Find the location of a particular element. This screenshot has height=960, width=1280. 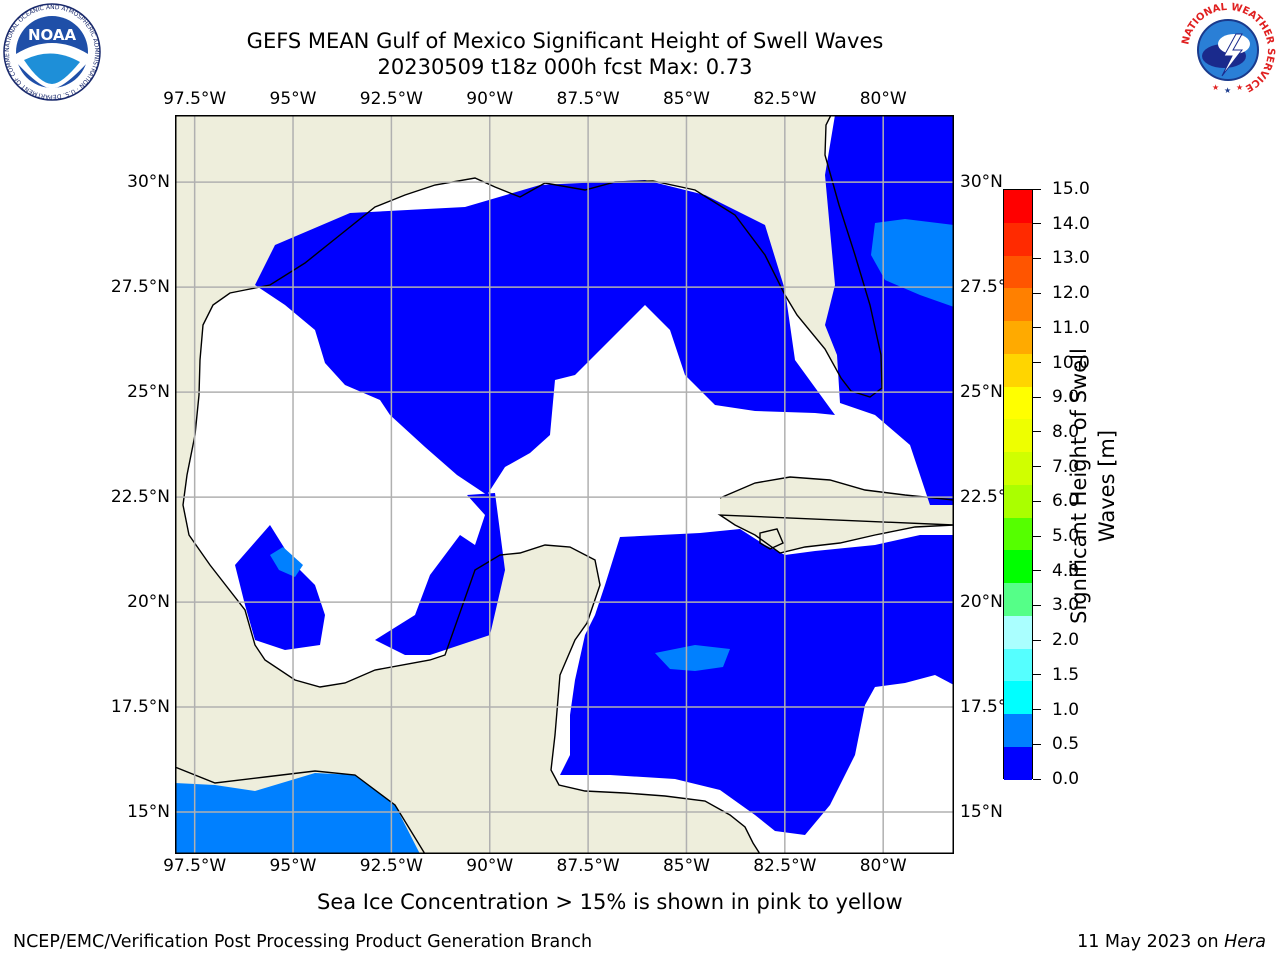

swell-zone-bay-of-campeche-east is located at coordinates (440, 574).